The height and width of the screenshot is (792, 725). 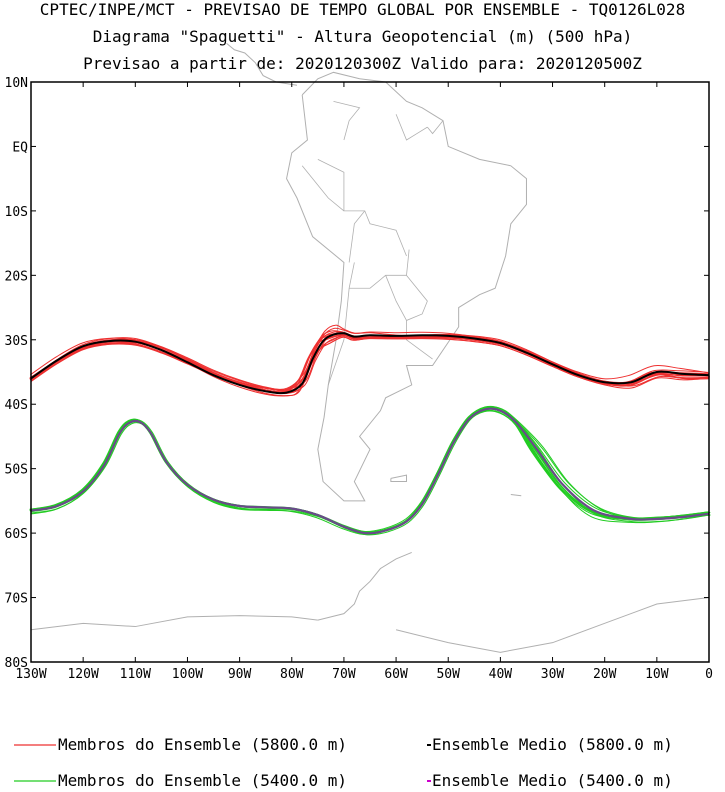 What do you see at coordinates (202, 744) in the screenshot?
I see `legend-label-members-5800: Membros do Ensemble (5800.0 m)` at bounding box center [202, 744].